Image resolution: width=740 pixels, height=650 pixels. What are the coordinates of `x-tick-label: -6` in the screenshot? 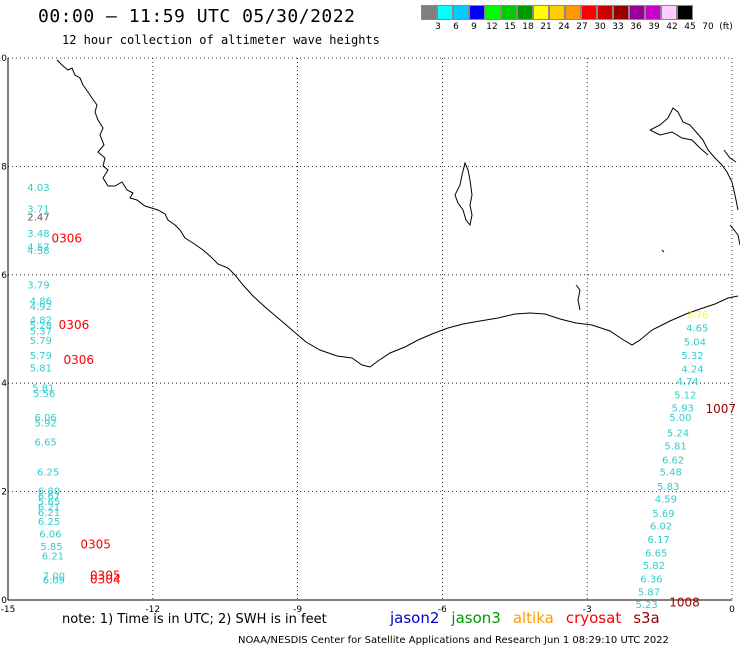 It's located at (442, 610).